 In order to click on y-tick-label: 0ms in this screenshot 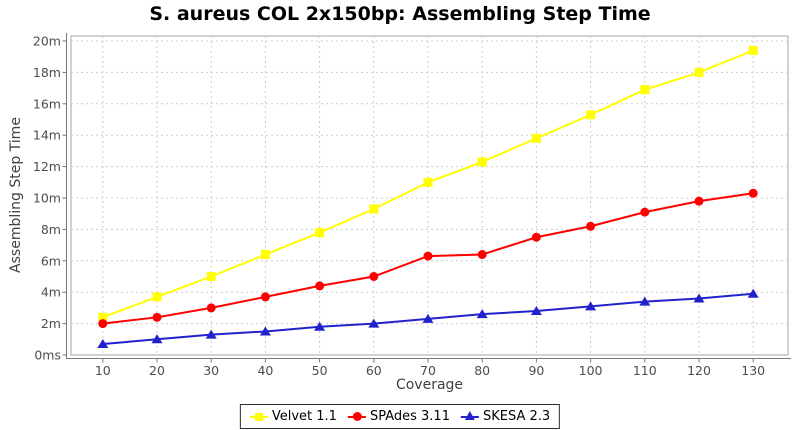, I will do `click(47, 355)`.